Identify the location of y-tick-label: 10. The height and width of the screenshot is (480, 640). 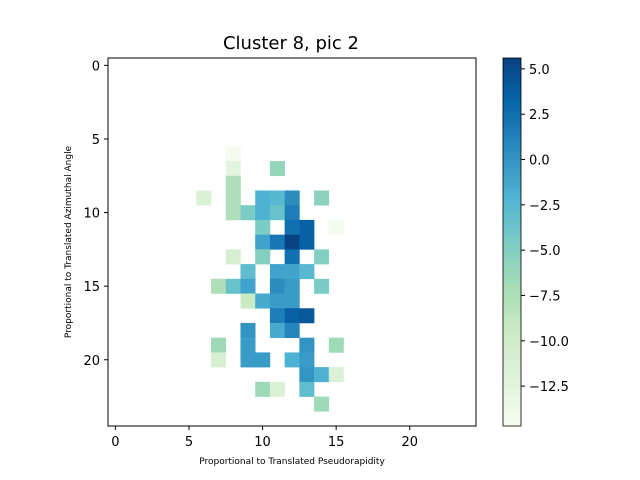
(91, 214).